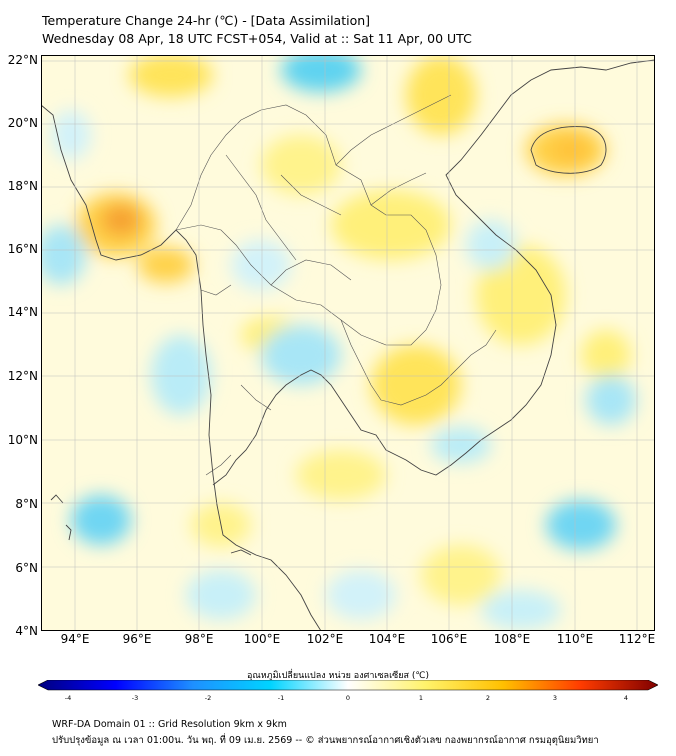  What do you see at coordinates (262, 639) in the screenshot?
I see `lon-label-100e: 100°E` at bounding box center [262, 639].